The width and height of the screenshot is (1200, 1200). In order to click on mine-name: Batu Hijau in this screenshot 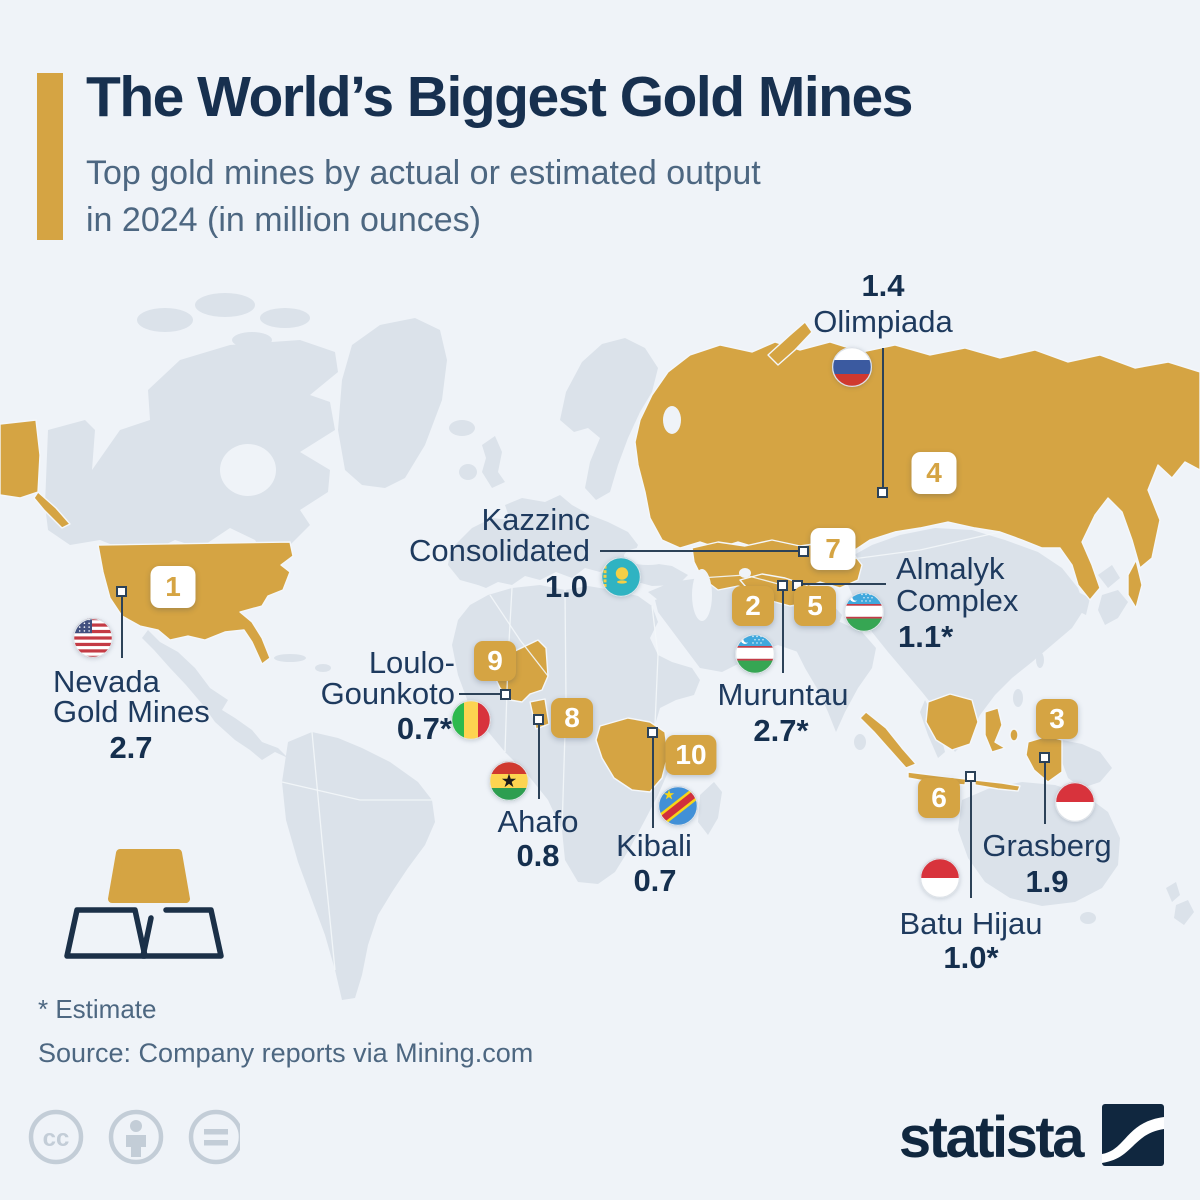, I will do `click(971, 923)`.